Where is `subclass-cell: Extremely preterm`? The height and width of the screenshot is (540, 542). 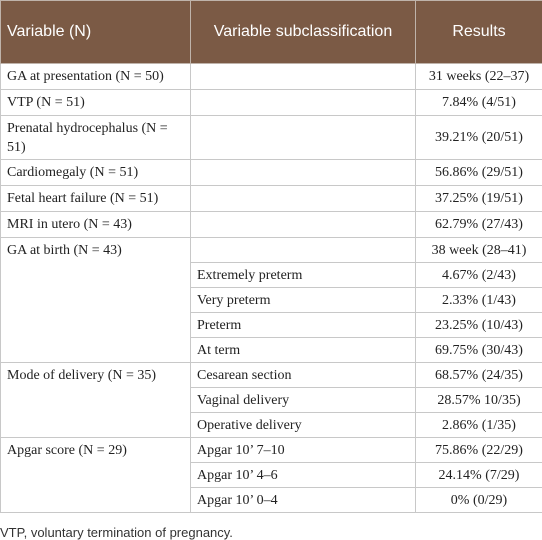
subclass-cell: Extremely preterm is located at coordinates (303, 275).